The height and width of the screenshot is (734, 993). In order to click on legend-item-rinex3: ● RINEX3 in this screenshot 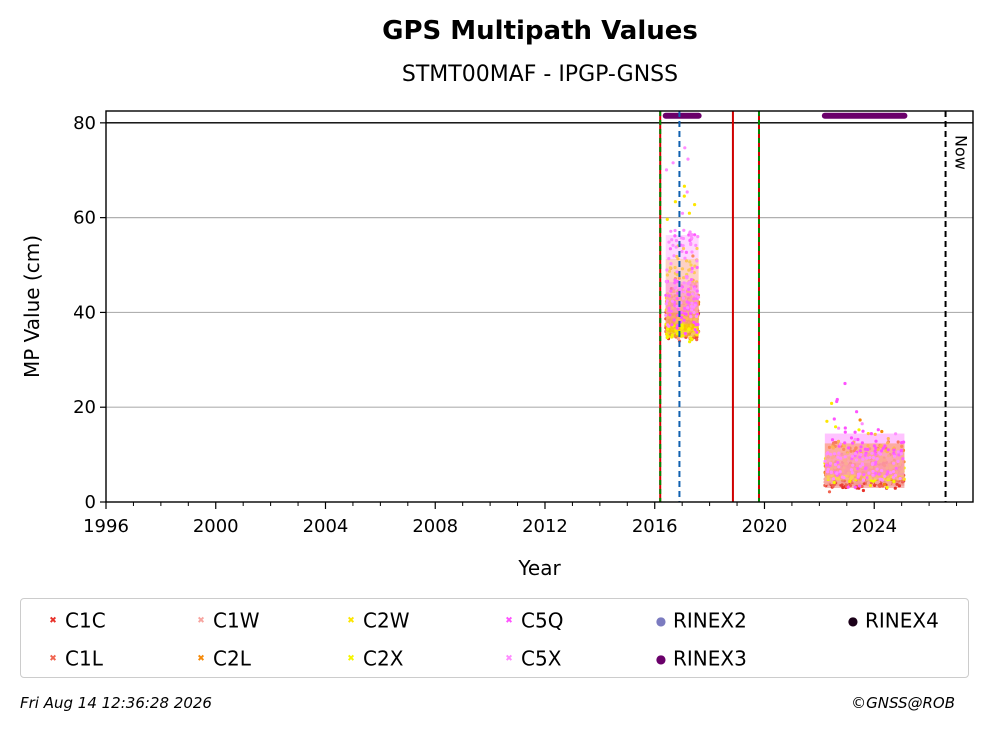, I will do `click(698, 658)`.